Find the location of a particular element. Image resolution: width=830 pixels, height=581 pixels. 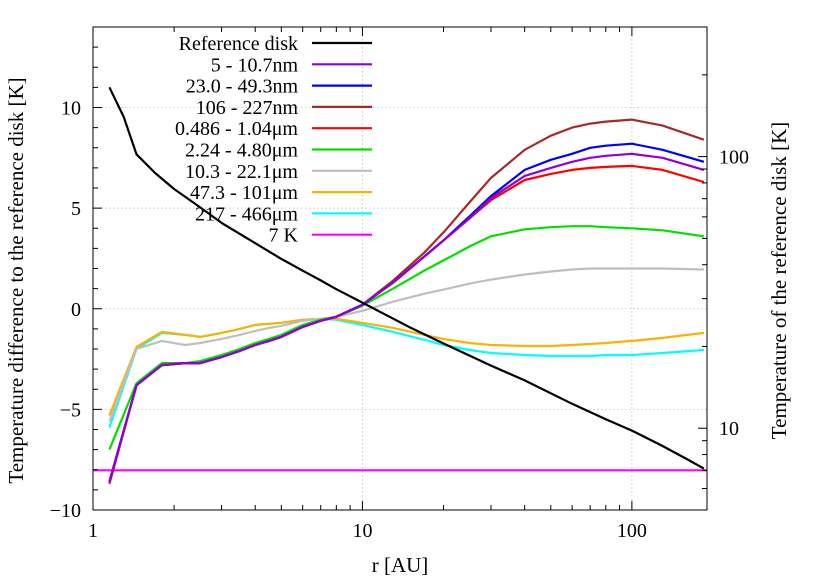

y-tick-label: 0 is located at coordinates (76, 310).